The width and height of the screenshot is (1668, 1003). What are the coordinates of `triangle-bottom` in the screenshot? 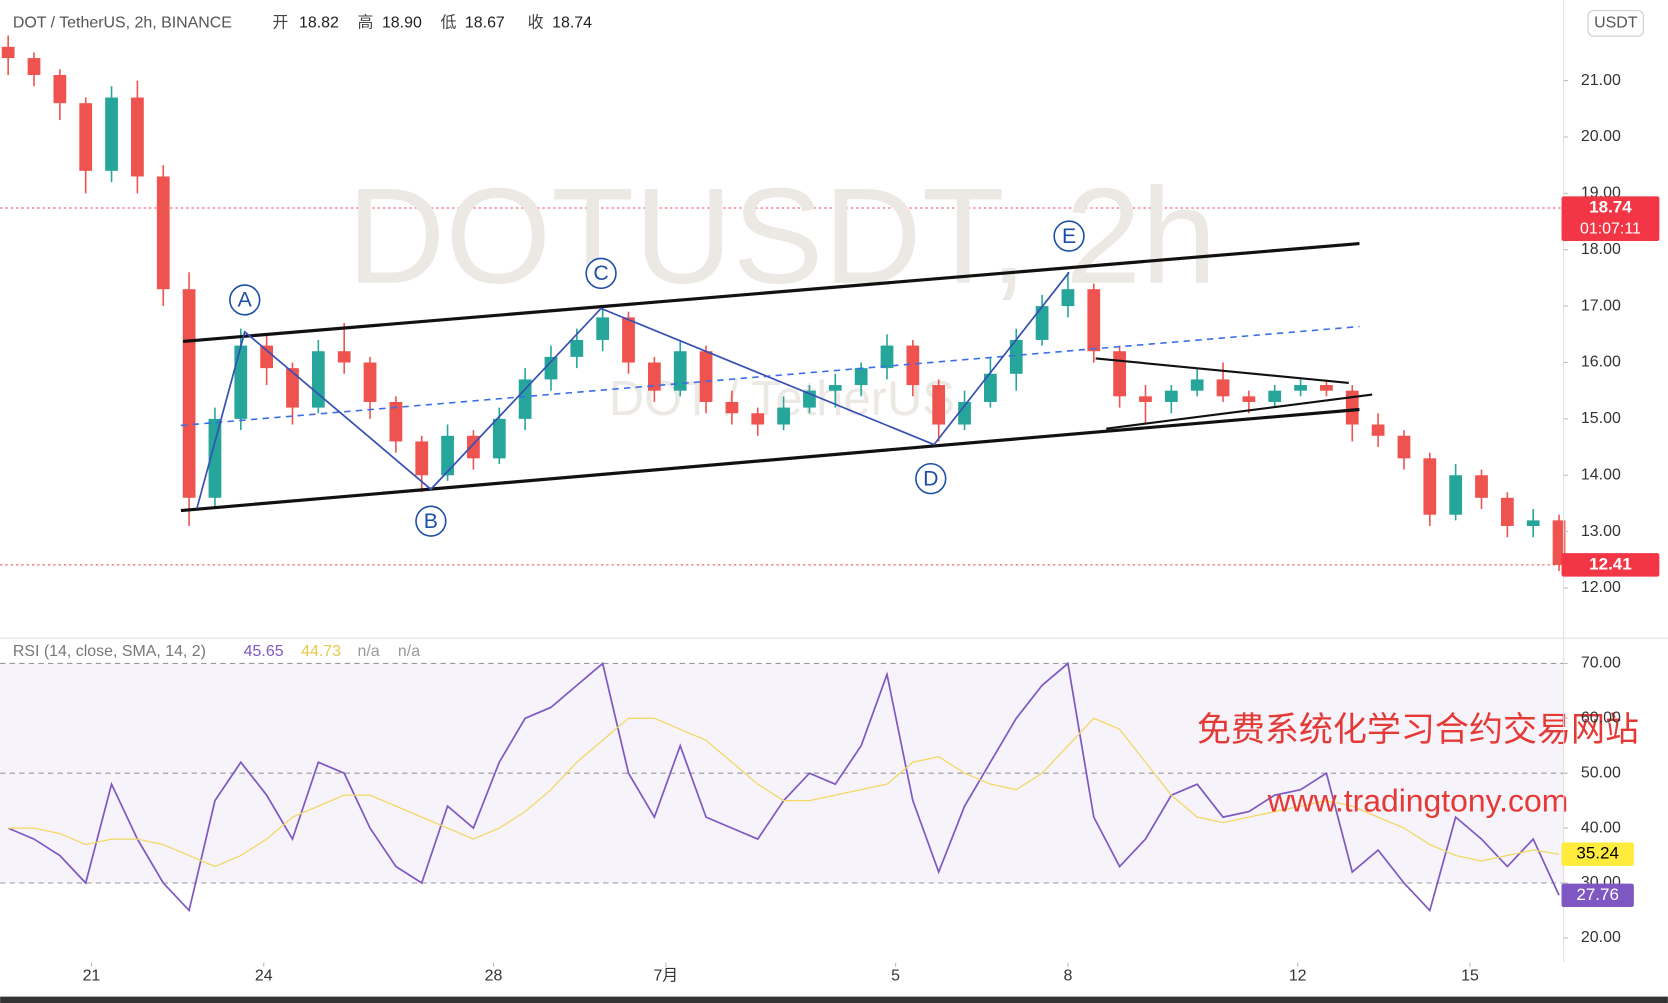 It's located at (1239, 411).